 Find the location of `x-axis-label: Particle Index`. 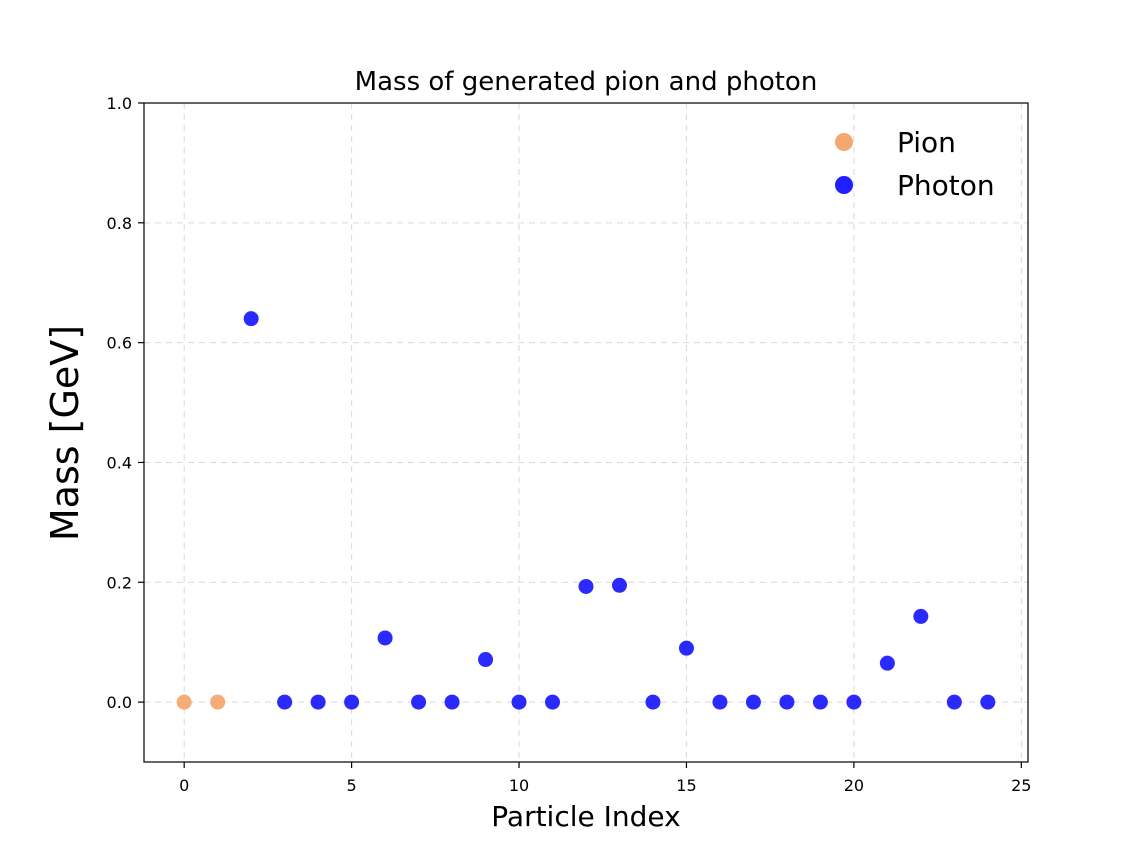

x-axis-label: Particle Index is located at coordinates (585, 816).